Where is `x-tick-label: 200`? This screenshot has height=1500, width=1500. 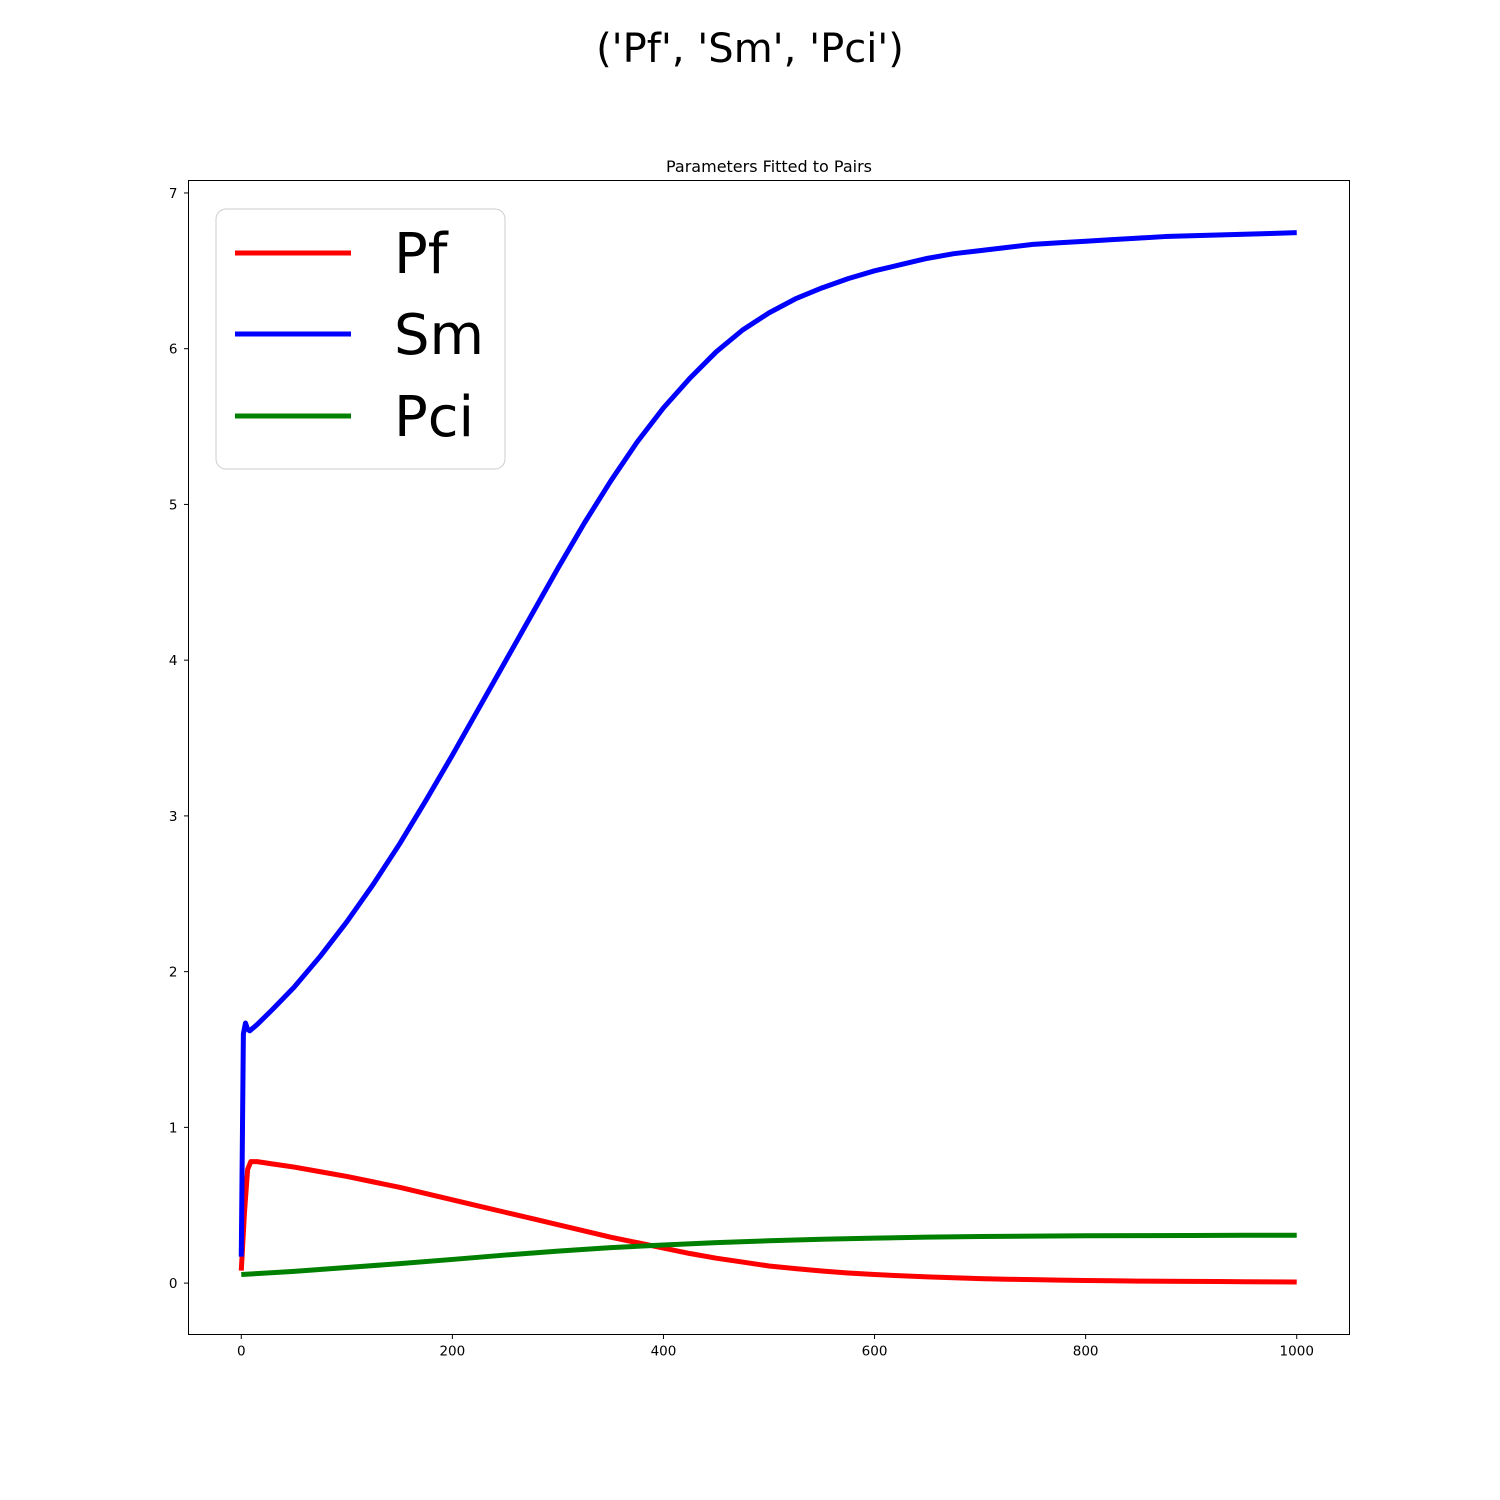
x-tick-label: 200 is located at coordinates (452, 1352).